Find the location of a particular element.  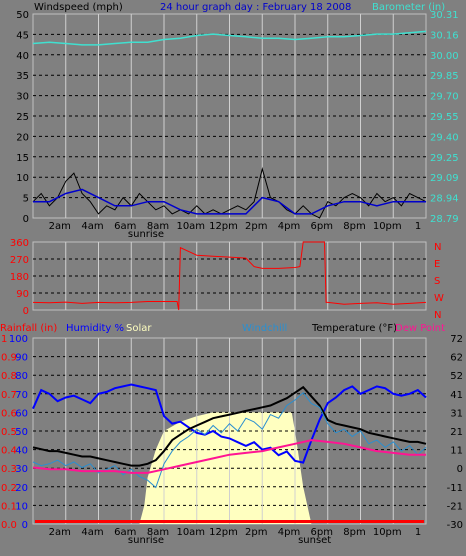

temperature-tick-label: 62 is located at coordinates (456, 358).